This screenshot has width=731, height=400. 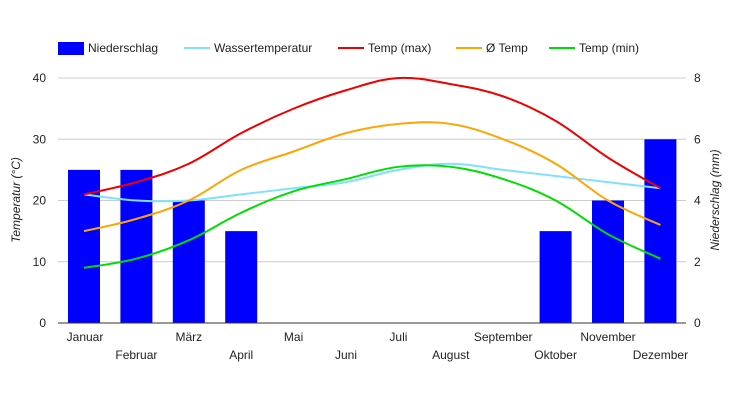 I want to click on legend-label: Ø Temp, so click(x=507, y=48).